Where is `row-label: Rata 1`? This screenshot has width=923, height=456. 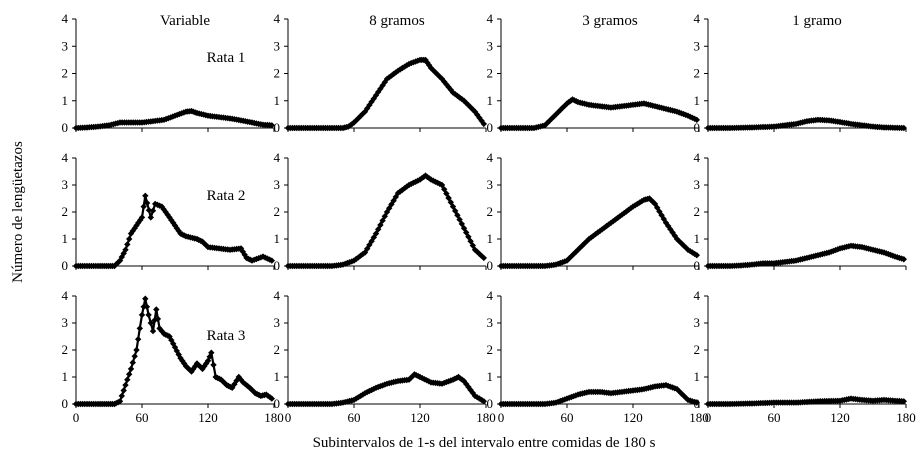 row-label: Rata 1 is located at coordinates (226, 58).